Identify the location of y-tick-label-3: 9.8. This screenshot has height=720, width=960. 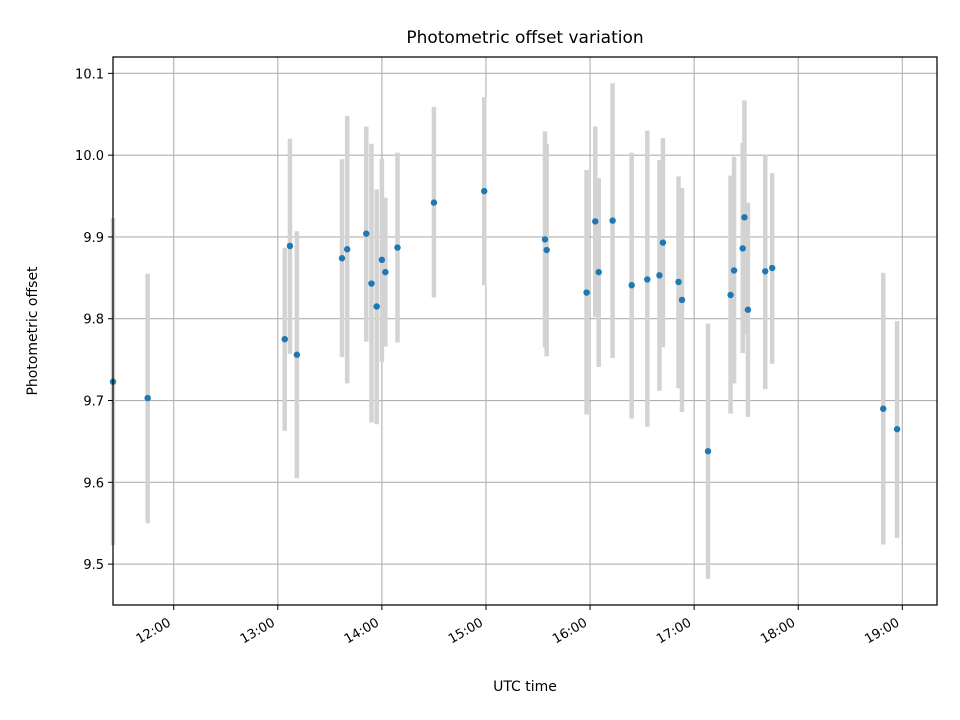
(93, 320).